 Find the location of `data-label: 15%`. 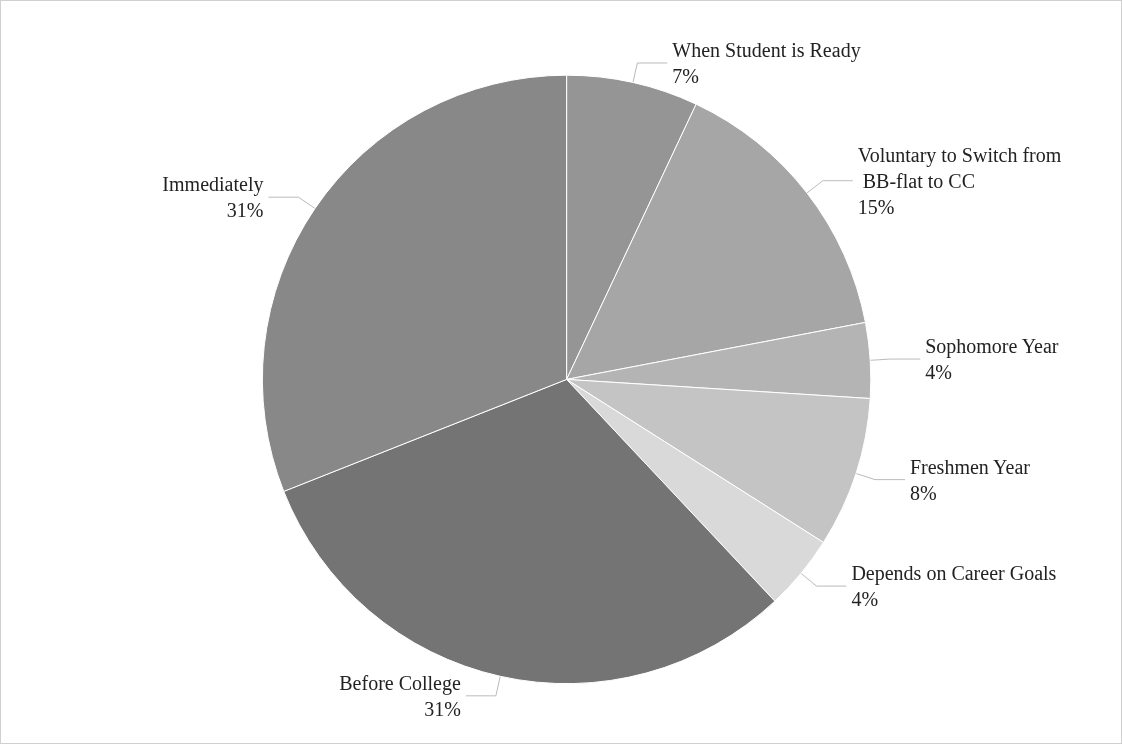

data-label: 15% is located at coordinates (876, 206).